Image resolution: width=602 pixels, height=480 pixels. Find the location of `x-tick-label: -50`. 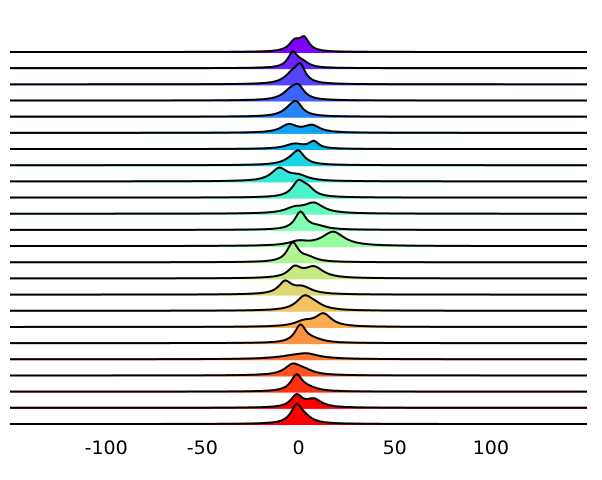

x-tick-label: -50 is located at coordinates (202, 448).